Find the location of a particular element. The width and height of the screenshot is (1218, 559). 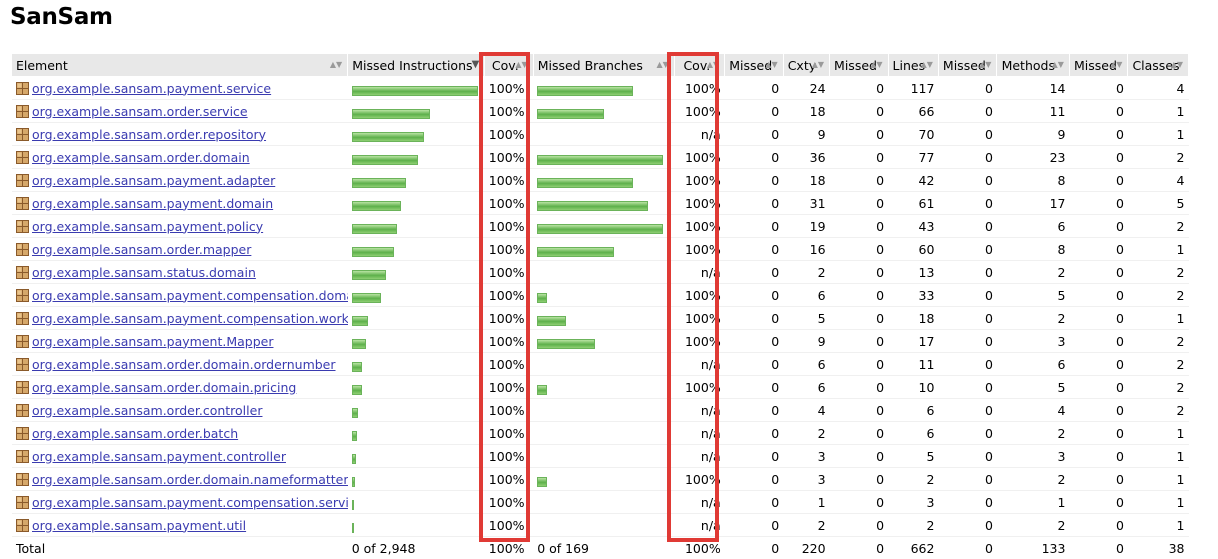

package-link: org.example.sansam.order.service is located at coordinates (140, 111).